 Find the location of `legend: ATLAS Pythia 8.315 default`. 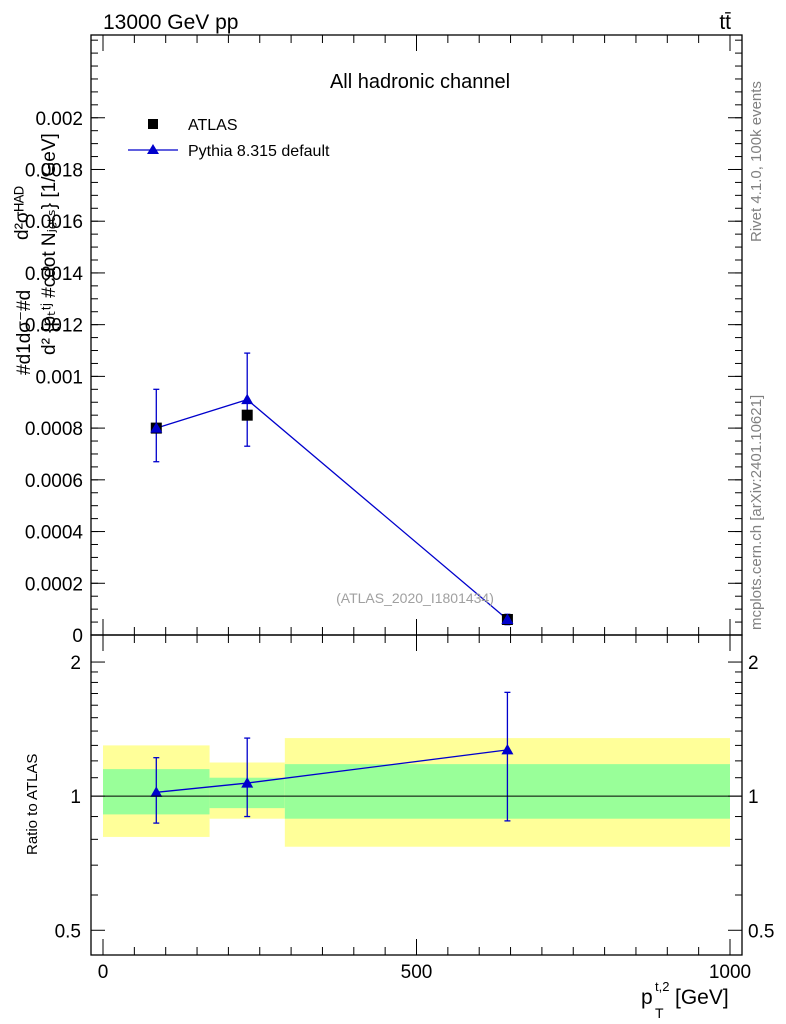

legend: ATLAS Pythia 8.315 default is located at coordinates (229, 138).